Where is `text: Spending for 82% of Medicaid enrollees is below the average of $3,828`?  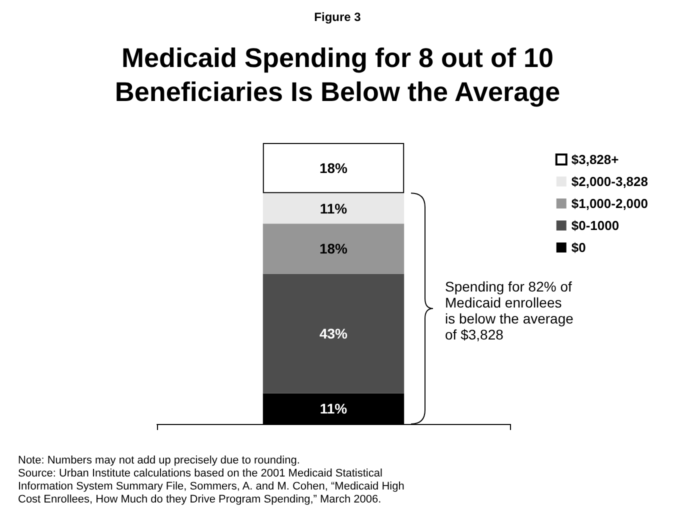 text: Spending for 82% of Medicaid enrollees is below the average of $3,828 is located at coordinates (509, 310).